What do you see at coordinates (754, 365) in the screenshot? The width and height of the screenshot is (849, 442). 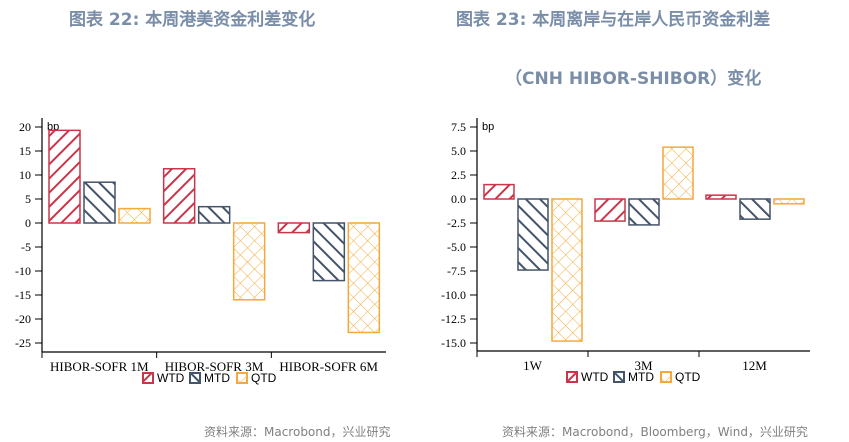 I see `x-category-label: 12M` at bounding box center [754, 365].